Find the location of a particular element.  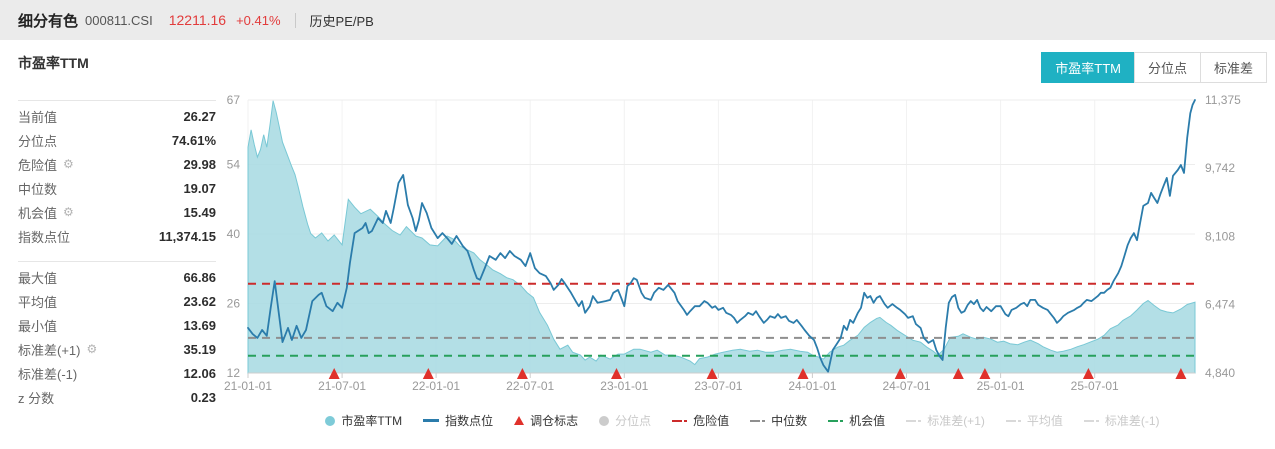

stat-row: 分位点 74.61% is located at coordinates (117, 140).